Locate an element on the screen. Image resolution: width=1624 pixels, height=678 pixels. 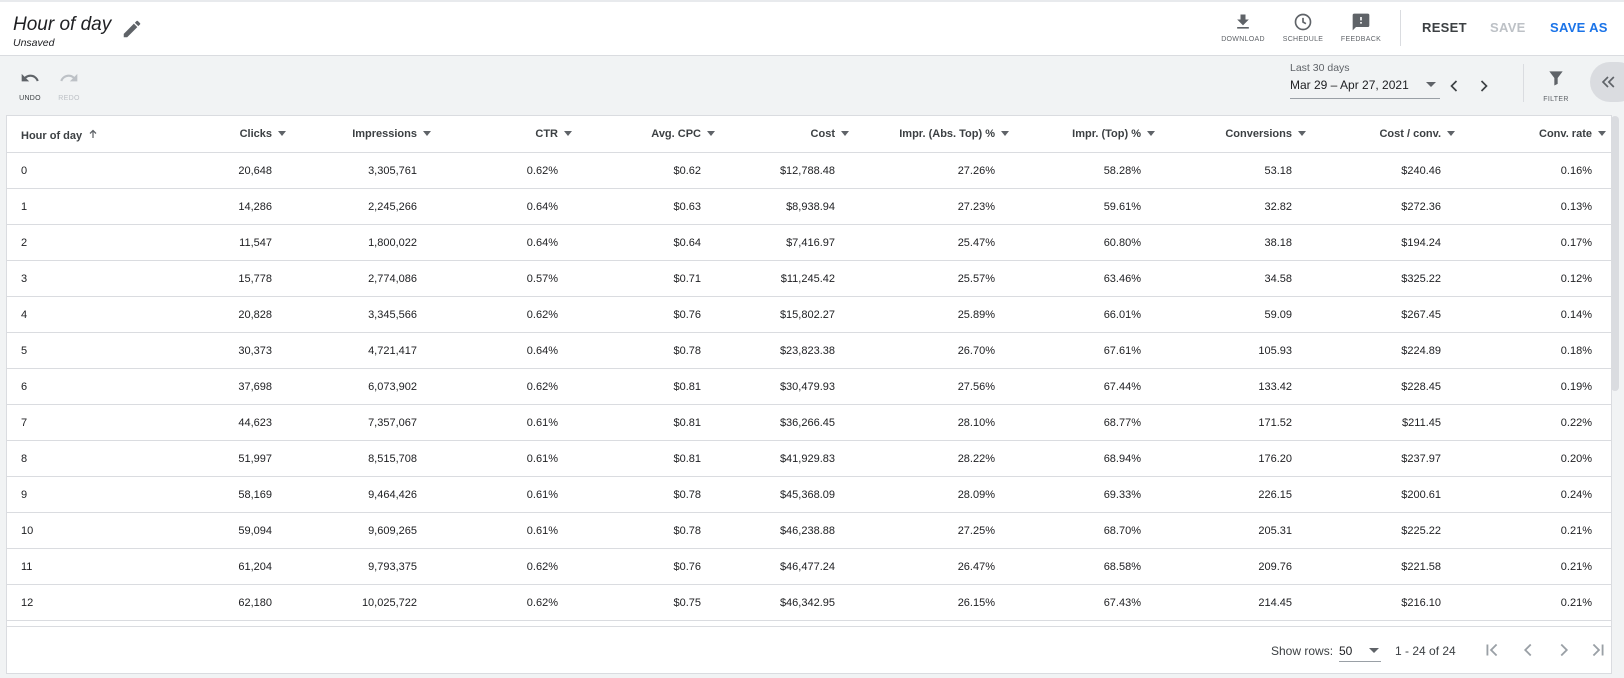
chevron-right-icon is located at coordinates (1484, 86).